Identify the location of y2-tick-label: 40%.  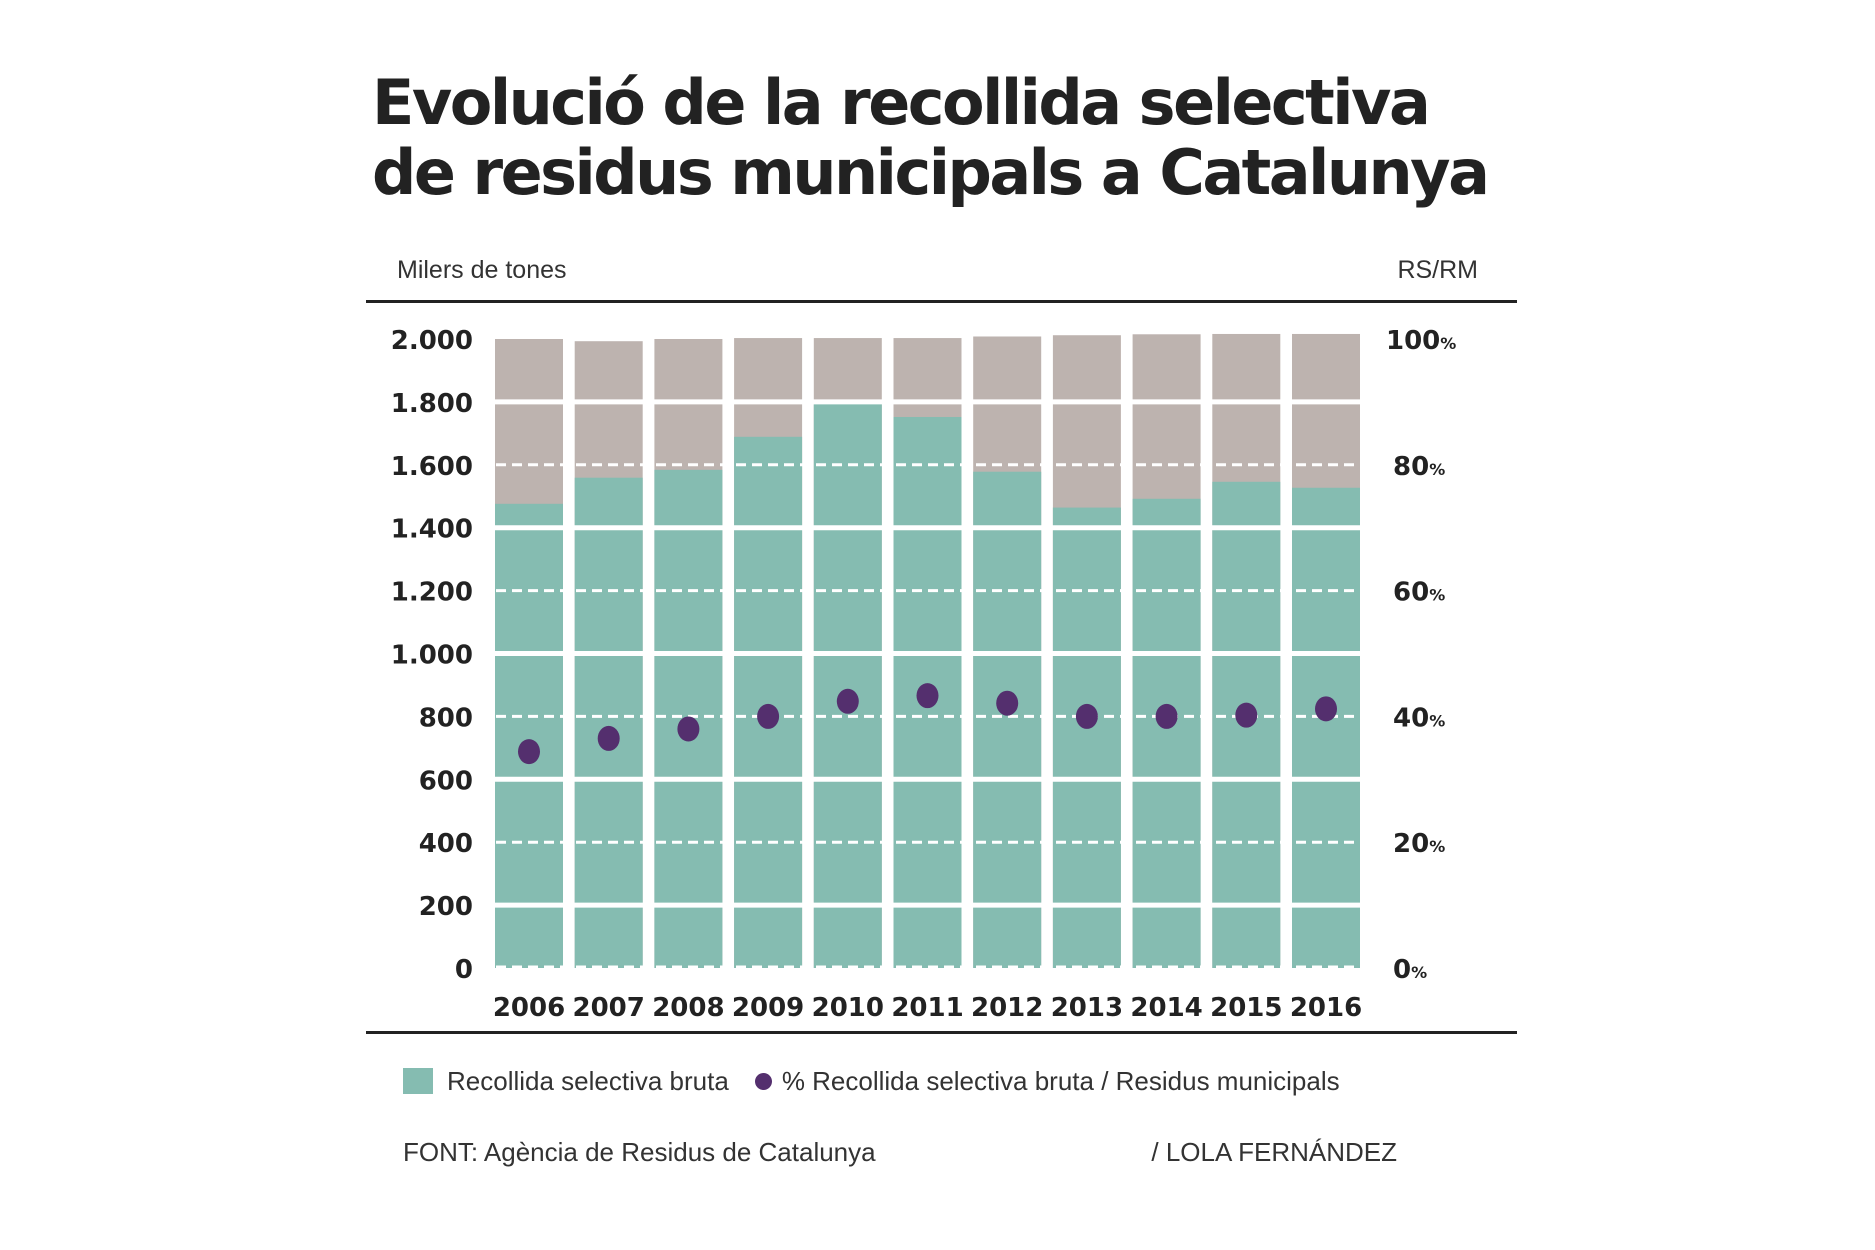
(1419, 718).